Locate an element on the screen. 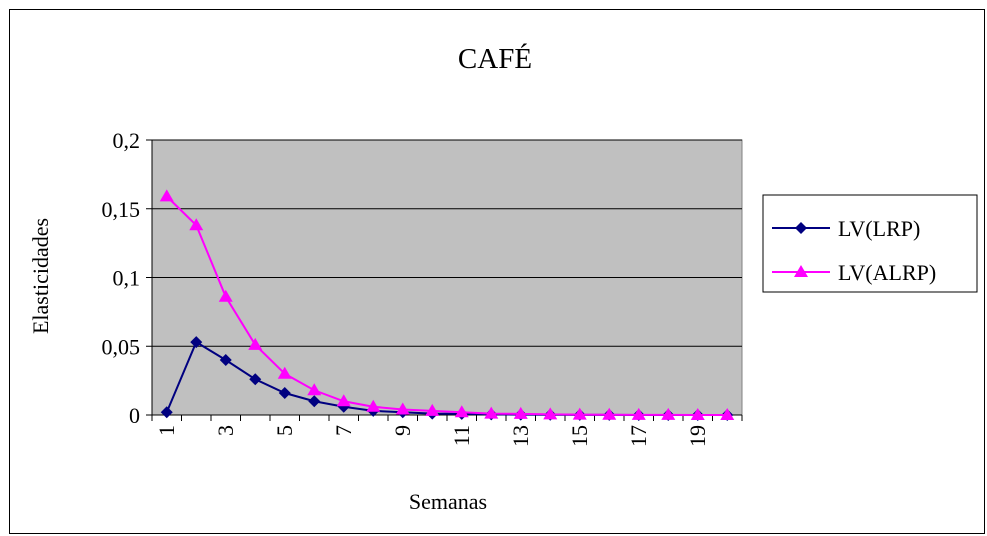 The height and width of the screenshot is (536, 987). y-axis-ticks: 0 0,05 0,1 0,15 0,2 is located at coordinates (127, 278).